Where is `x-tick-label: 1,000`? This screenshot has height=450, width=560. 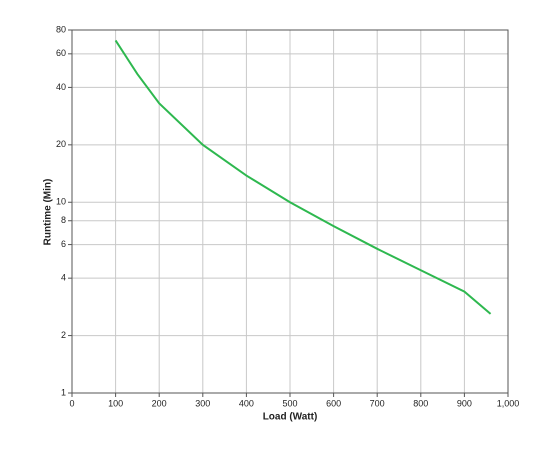
x-tick-label: 1,000 is located at coordinates (508, 403).